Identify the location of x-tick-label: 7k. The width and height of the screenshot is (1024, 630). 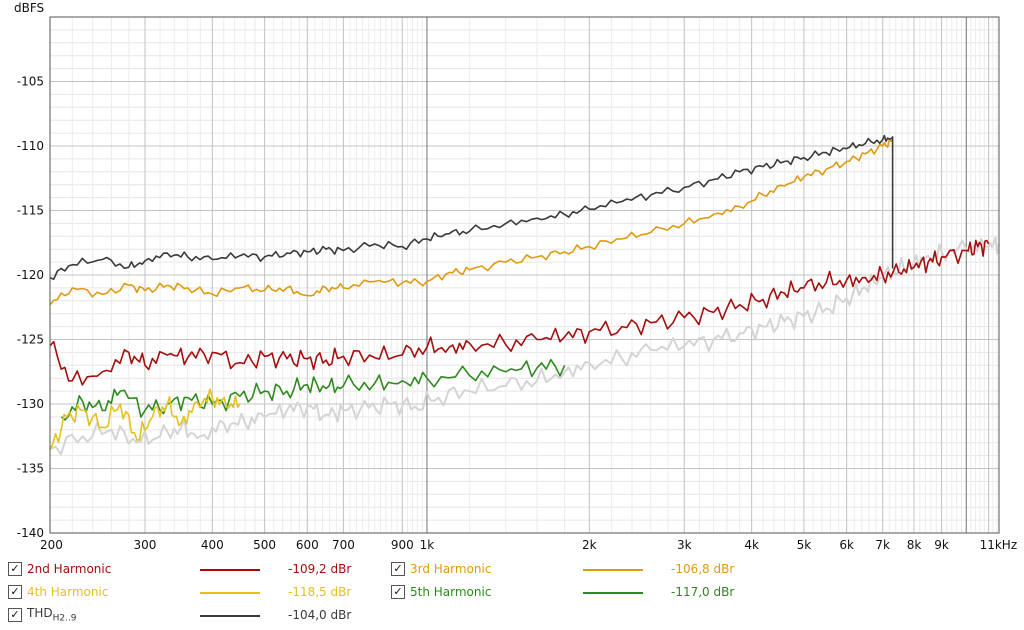
(882, 545).